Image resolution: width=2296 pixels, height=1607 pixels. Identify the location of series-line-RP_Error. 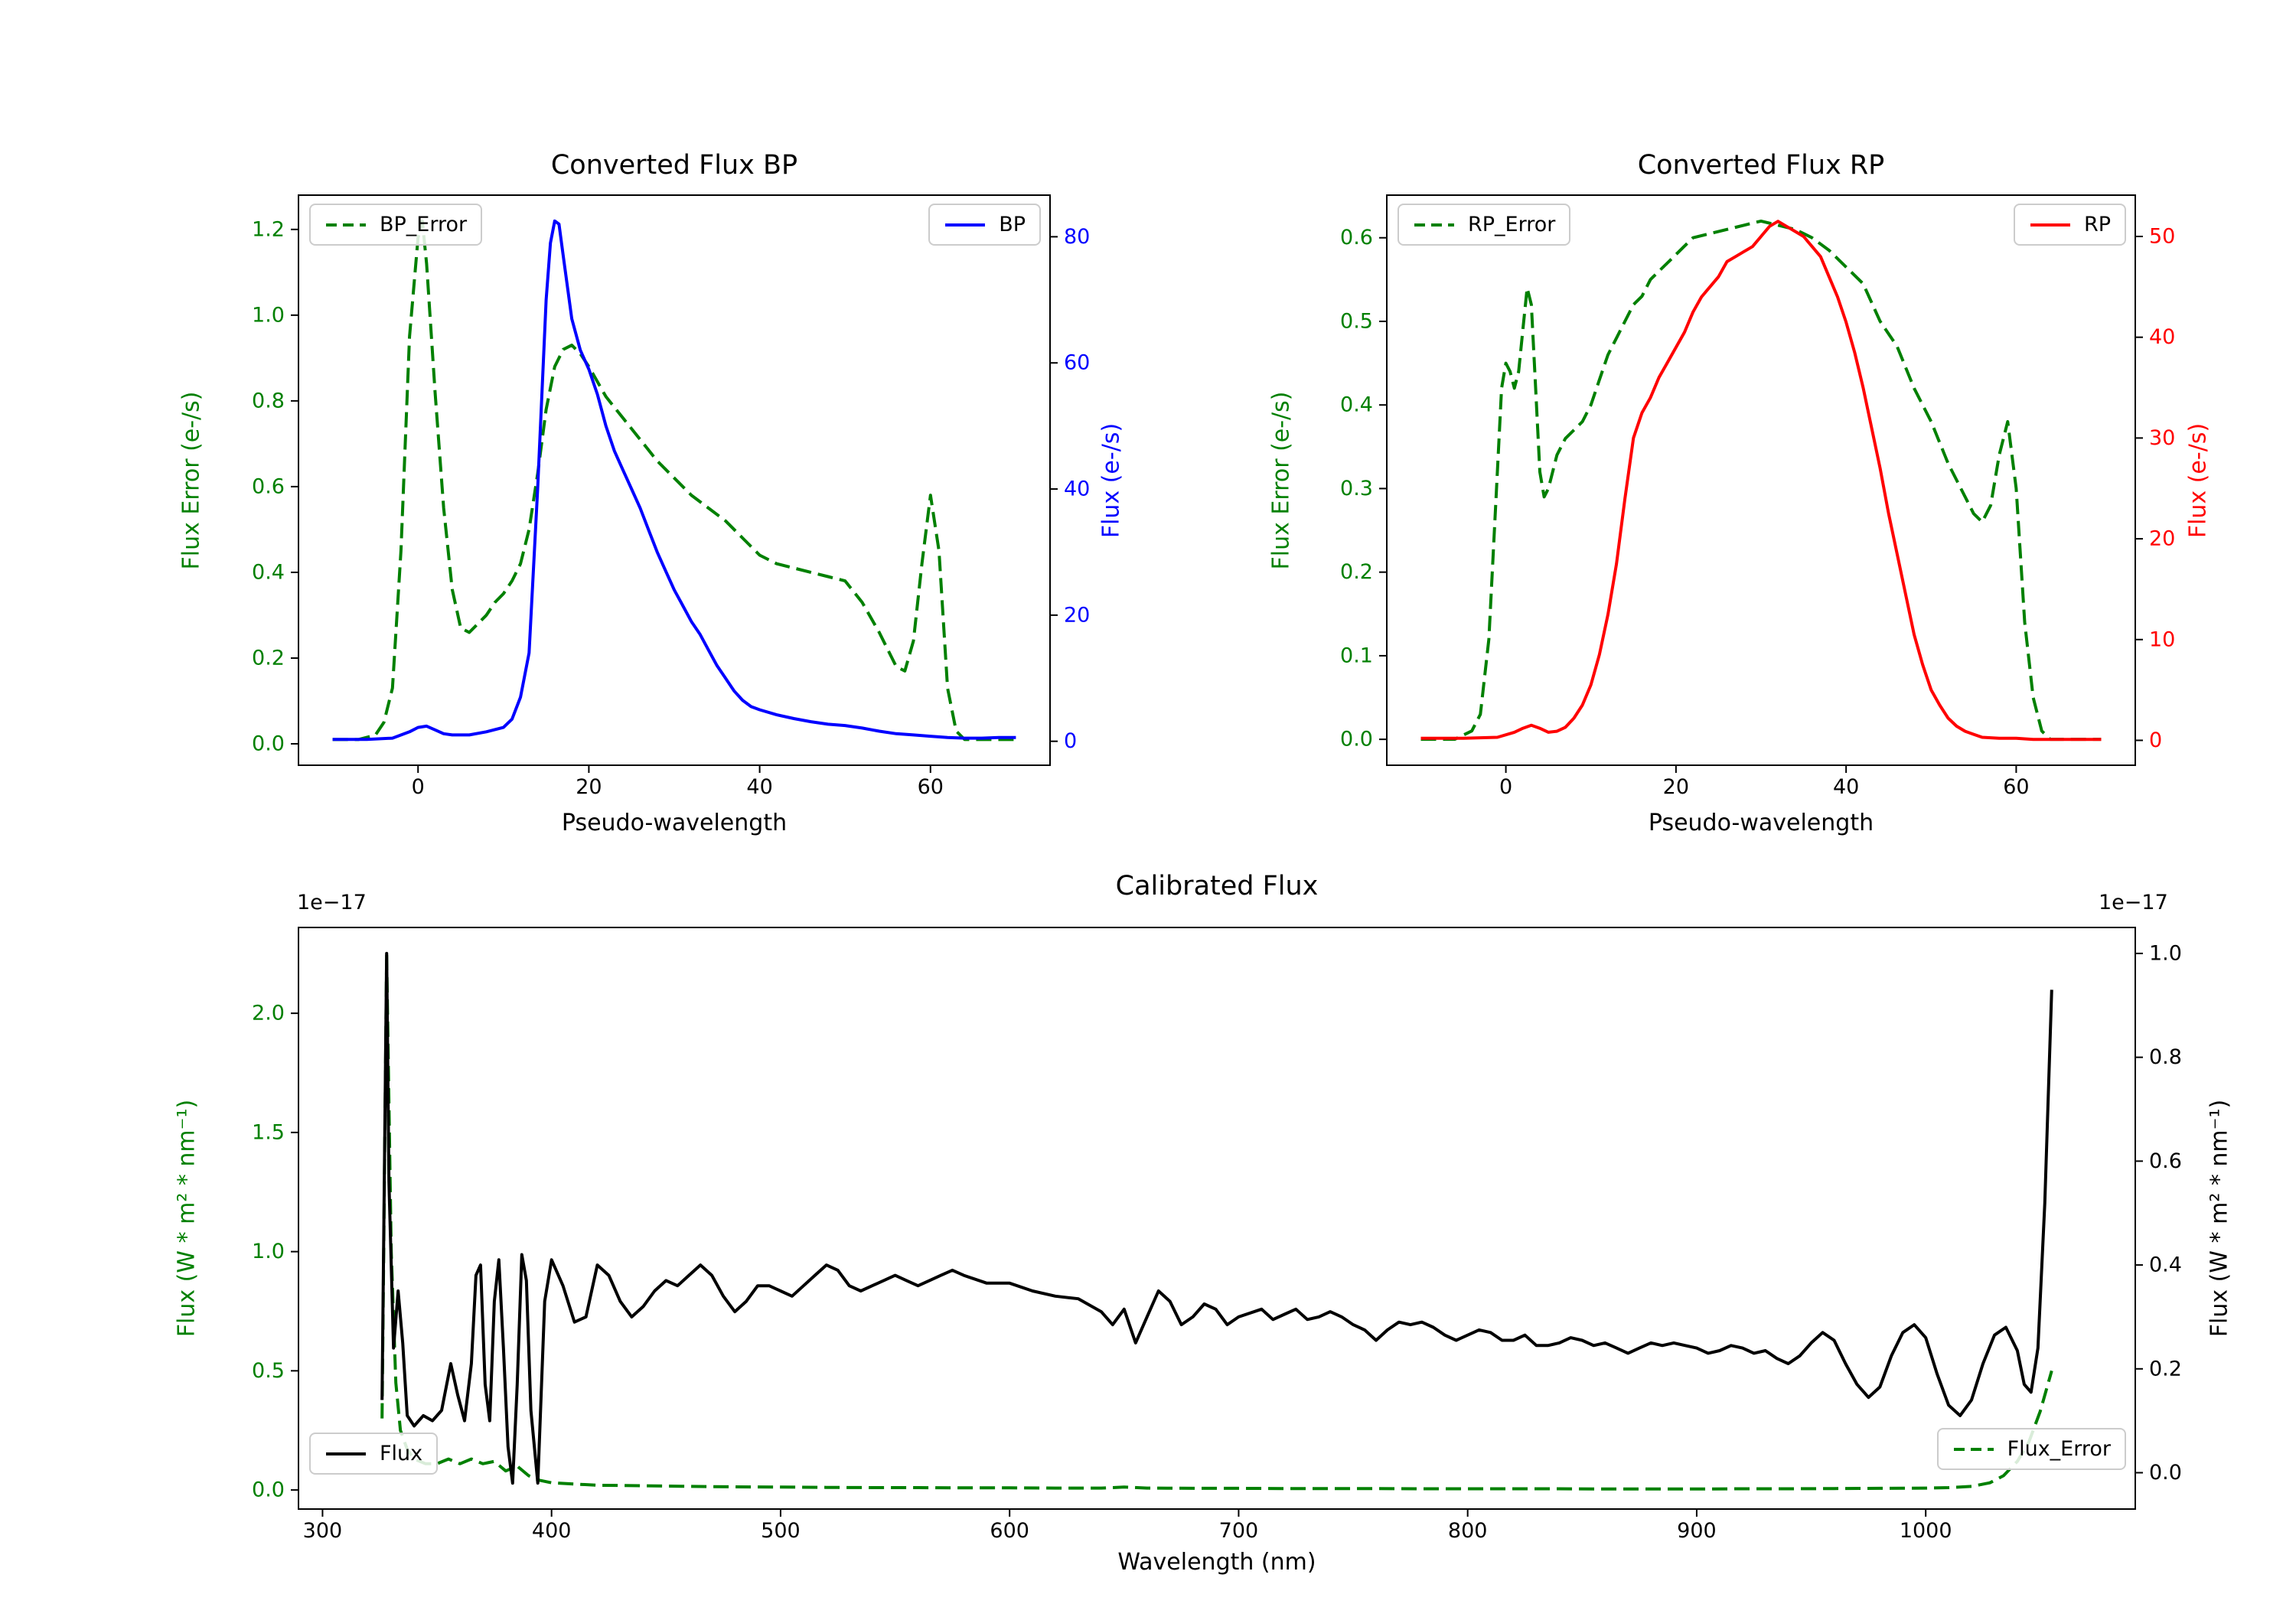
(1761, 480).